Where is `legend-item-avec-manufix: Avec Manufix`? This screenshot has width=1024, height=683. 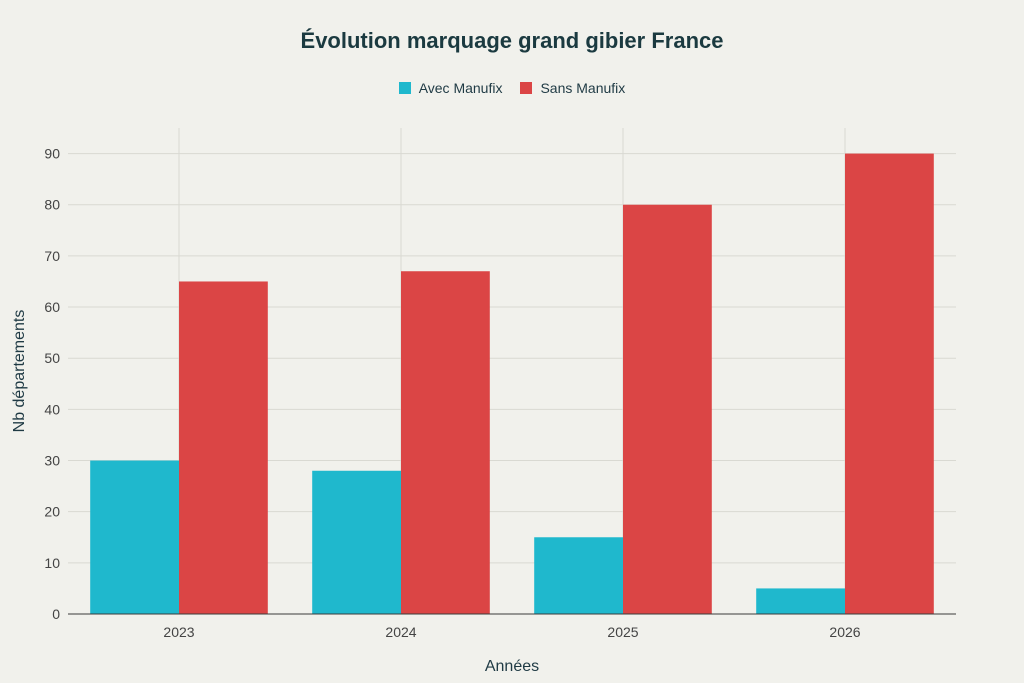
legend-item-avec-manufix: Avec Manufix is located at coordinates (450, 88).